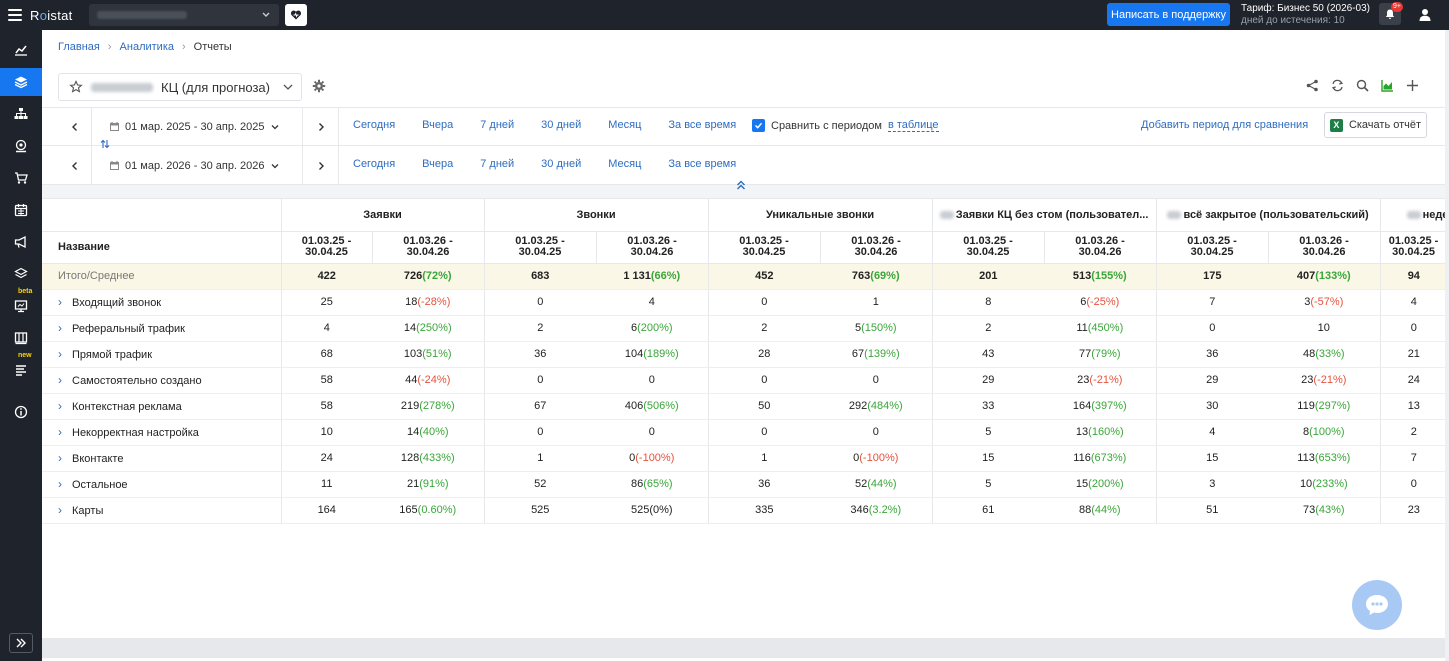  I want to click on share-icon, so click(1312, 85).